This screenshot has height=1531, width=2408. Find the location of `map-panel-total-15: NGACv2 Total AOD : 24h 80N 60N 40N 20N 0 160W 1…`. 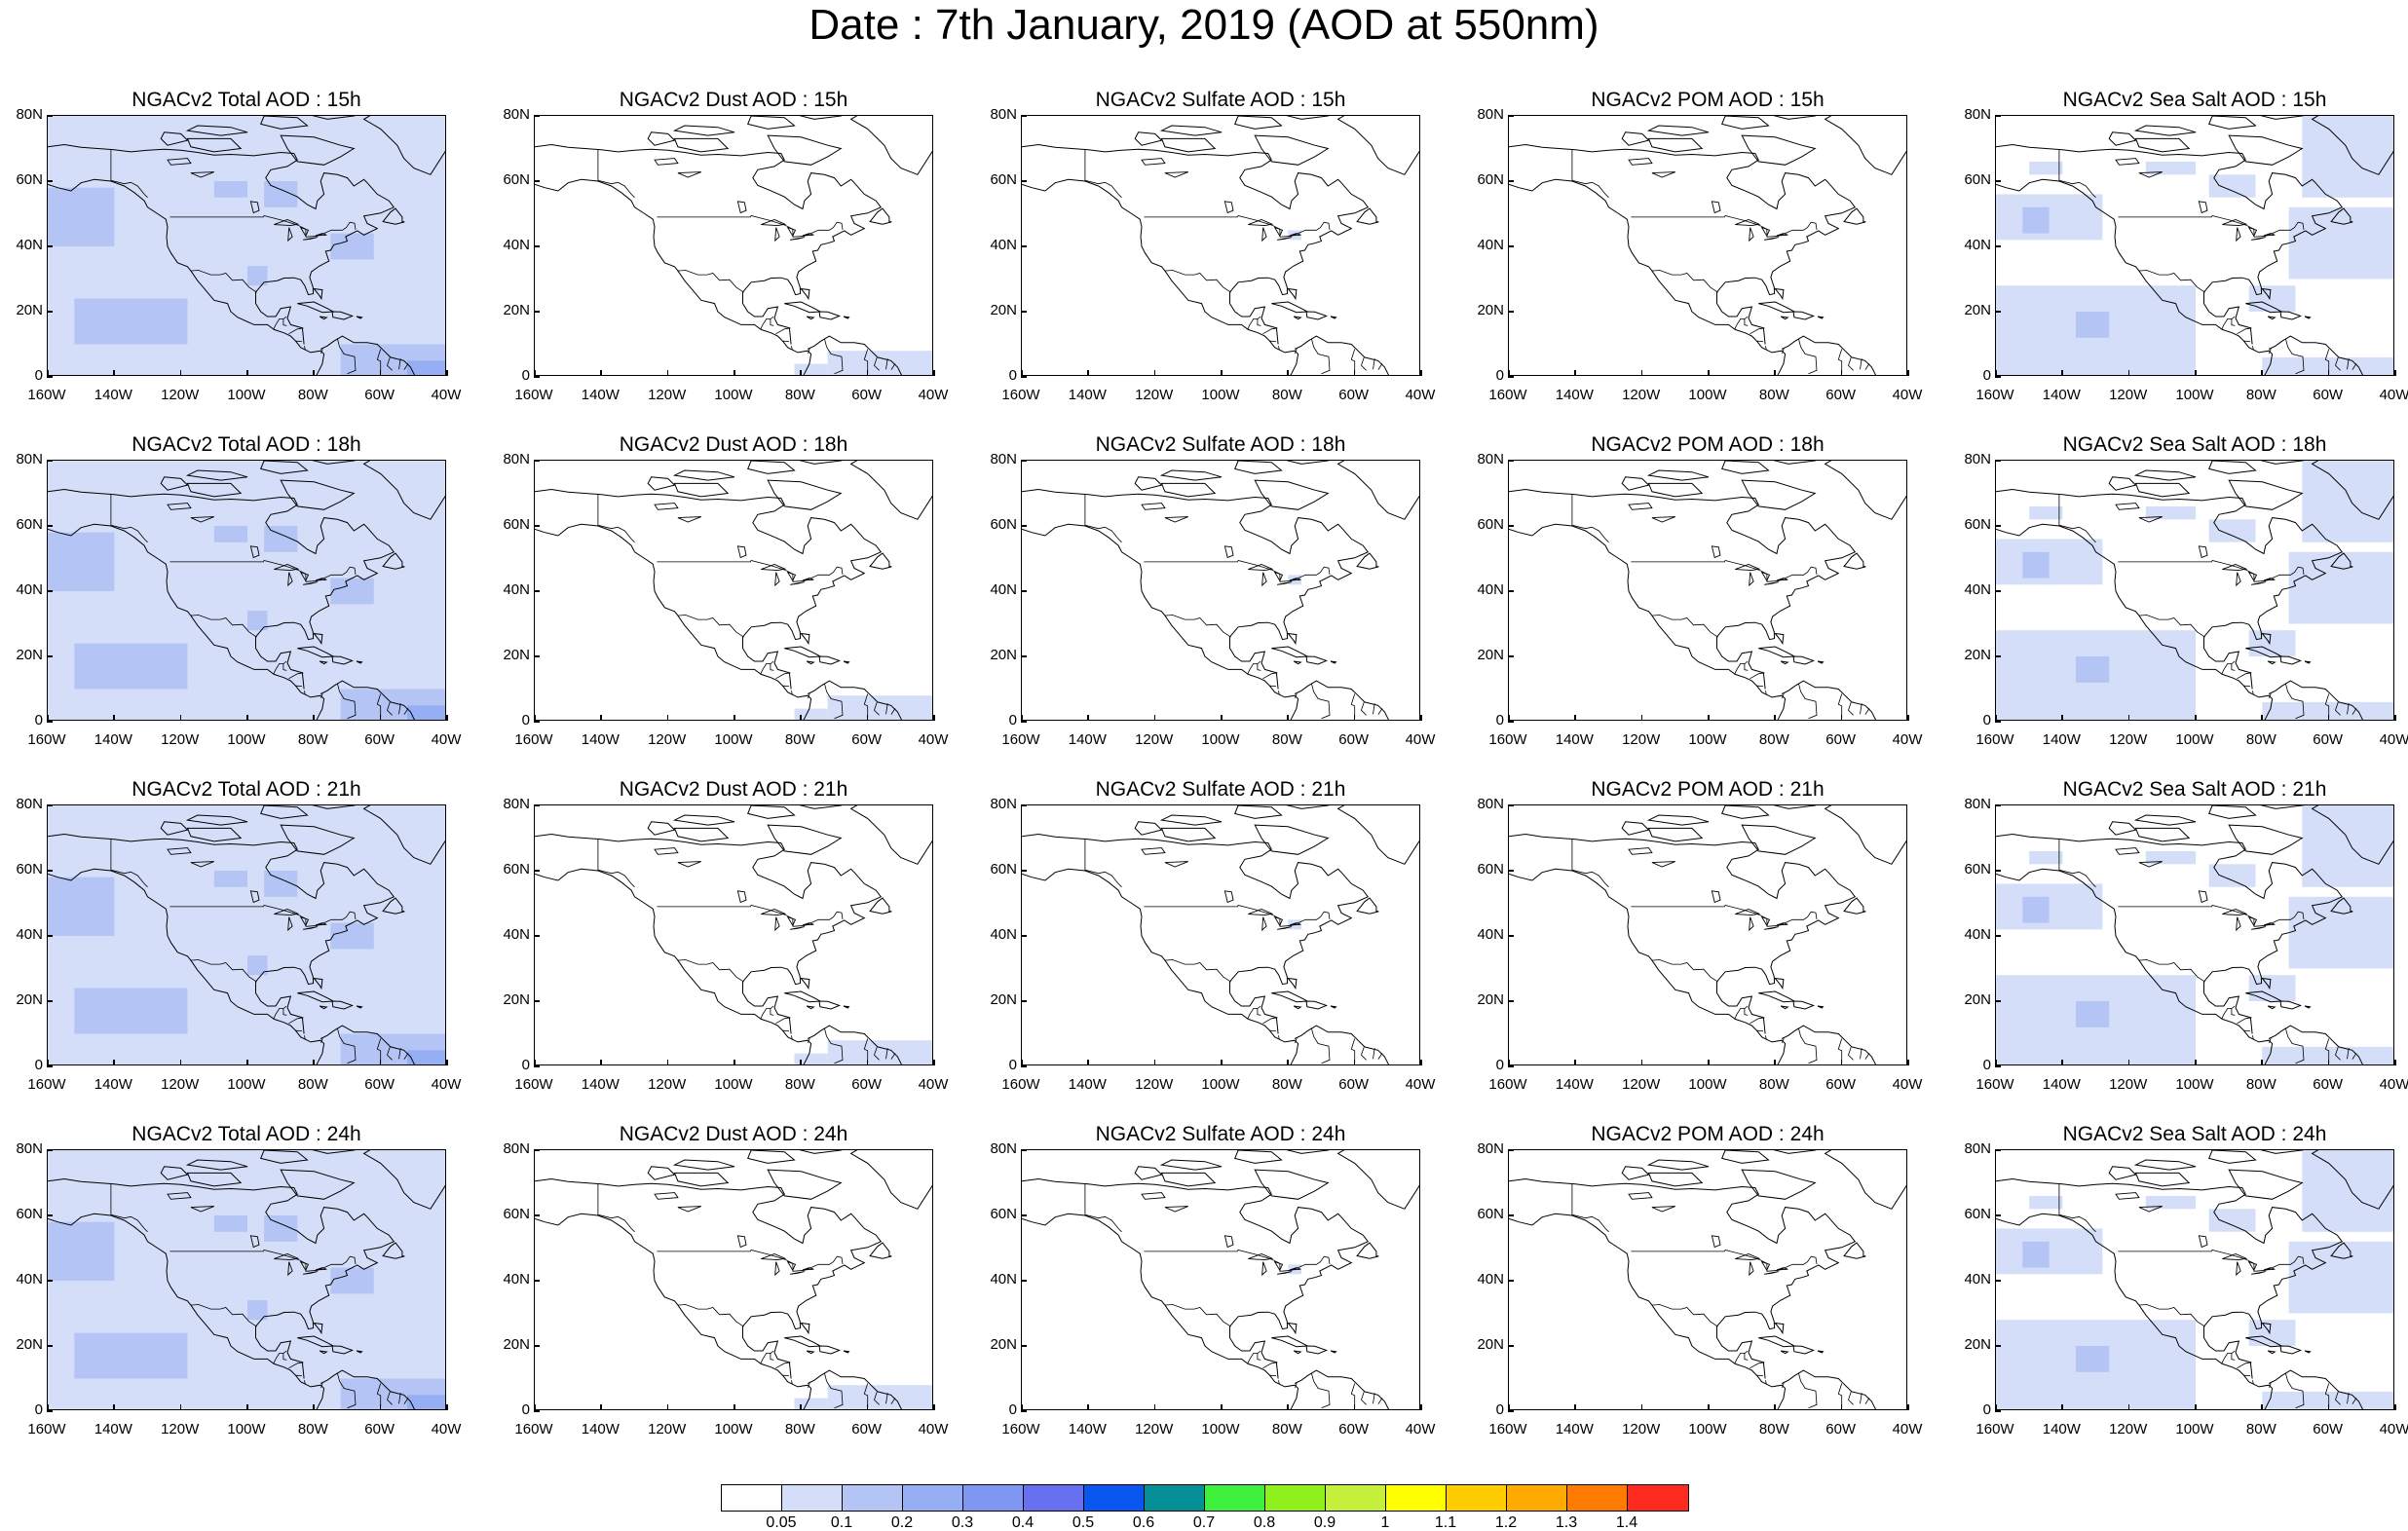

map-panel-total-15: NGACv2 Total AOD : 24h 80N 60N 40N 20N 0 160W 1… is located at coordinates (243, 1287).